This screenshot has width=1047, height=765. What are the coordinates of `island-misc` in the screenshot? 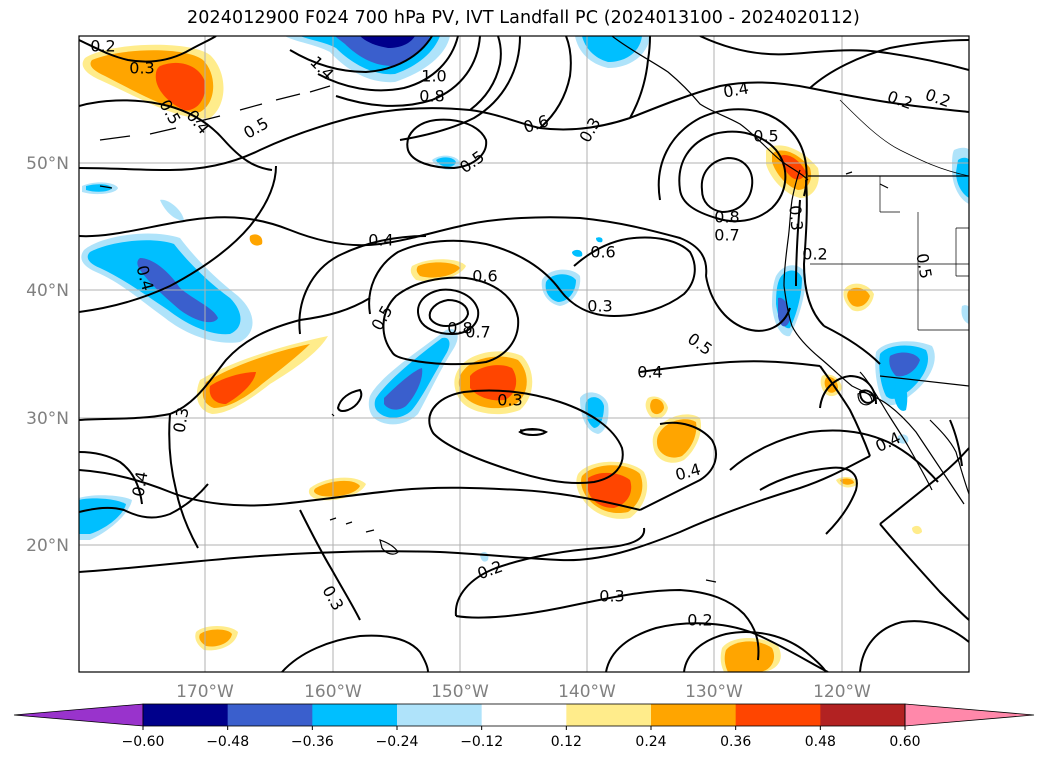 It's located at (494, 180).